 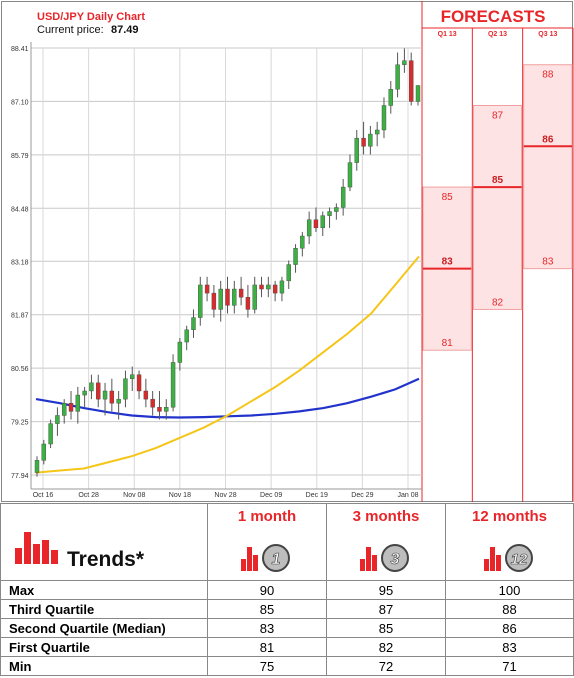 I want to click on y-tick-label: 87.10, so click(x=20, y=102).